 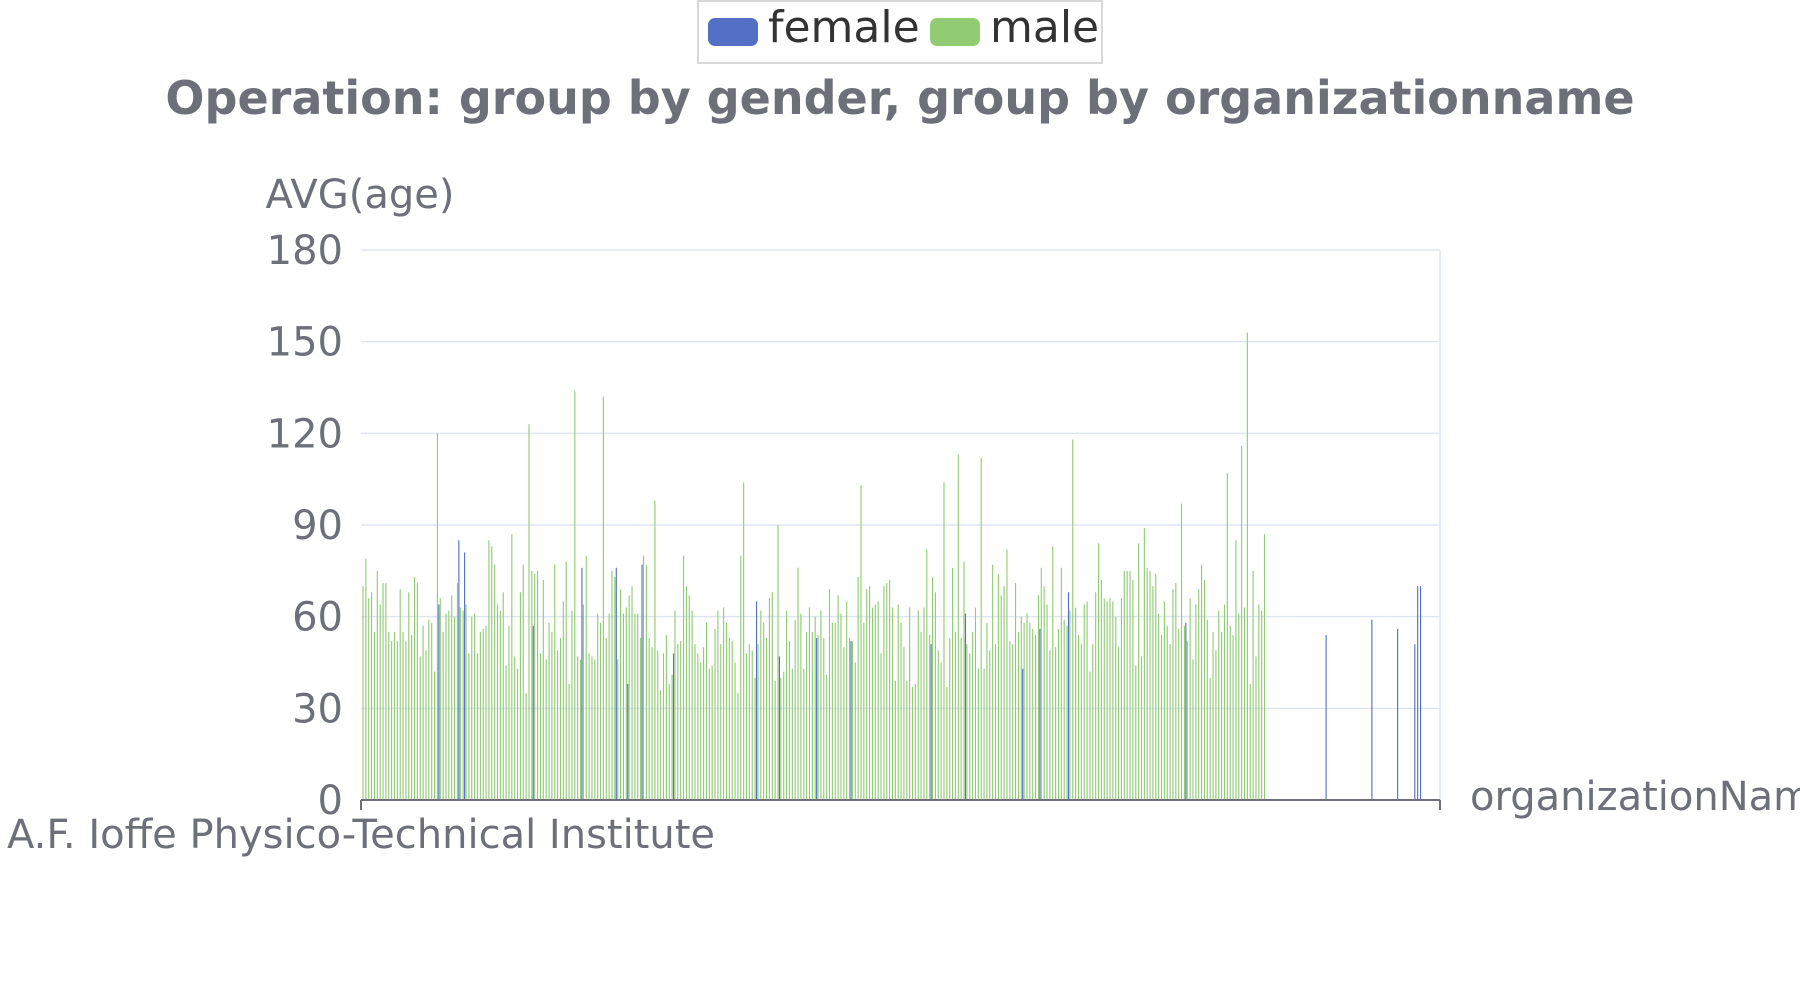 What do you see at coordinates (733, 32) in the screenshot?
I see `legend-swatch-female` at bounding box center [733, 32].